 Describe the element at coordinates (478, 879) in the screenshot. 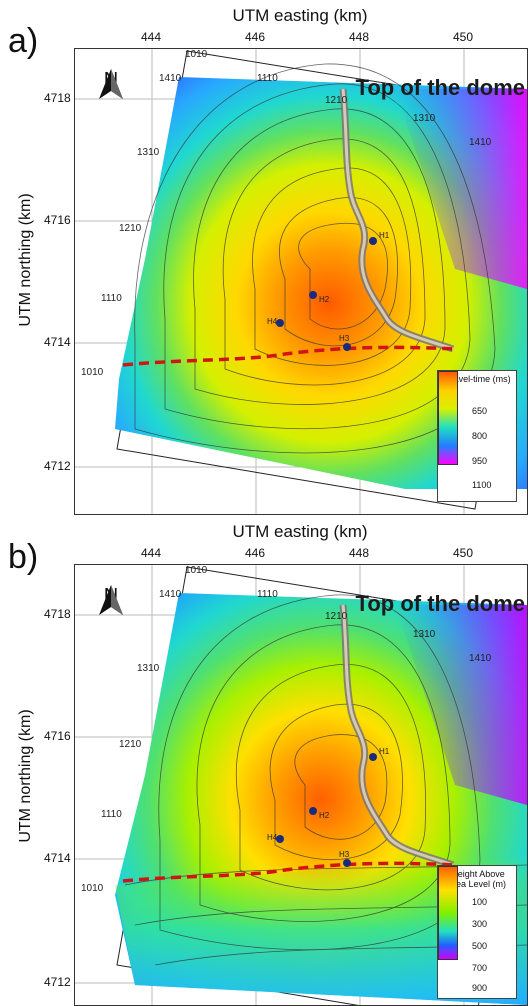

I see `legend-title: Height Above Sea Level (m)` at that location.